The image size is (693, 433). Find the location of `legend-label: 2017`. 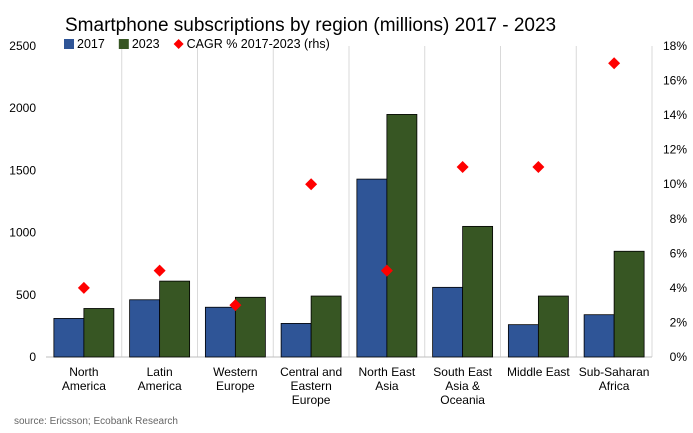

legend-label: 2017 is located at coordinates (91, 44).